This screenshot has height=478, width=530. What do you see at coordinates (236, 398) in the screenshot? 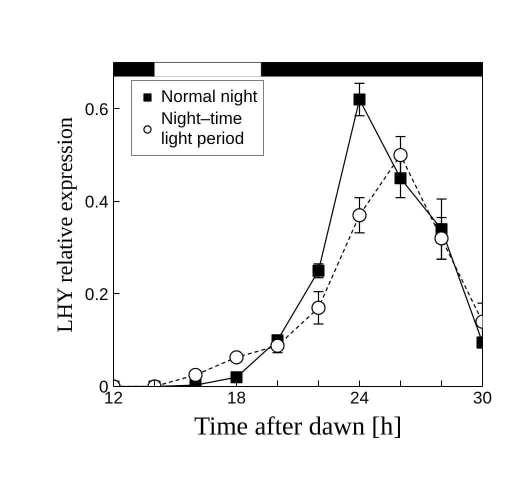
I see `x-tick-label: 18` at bounding box center [236, 398].